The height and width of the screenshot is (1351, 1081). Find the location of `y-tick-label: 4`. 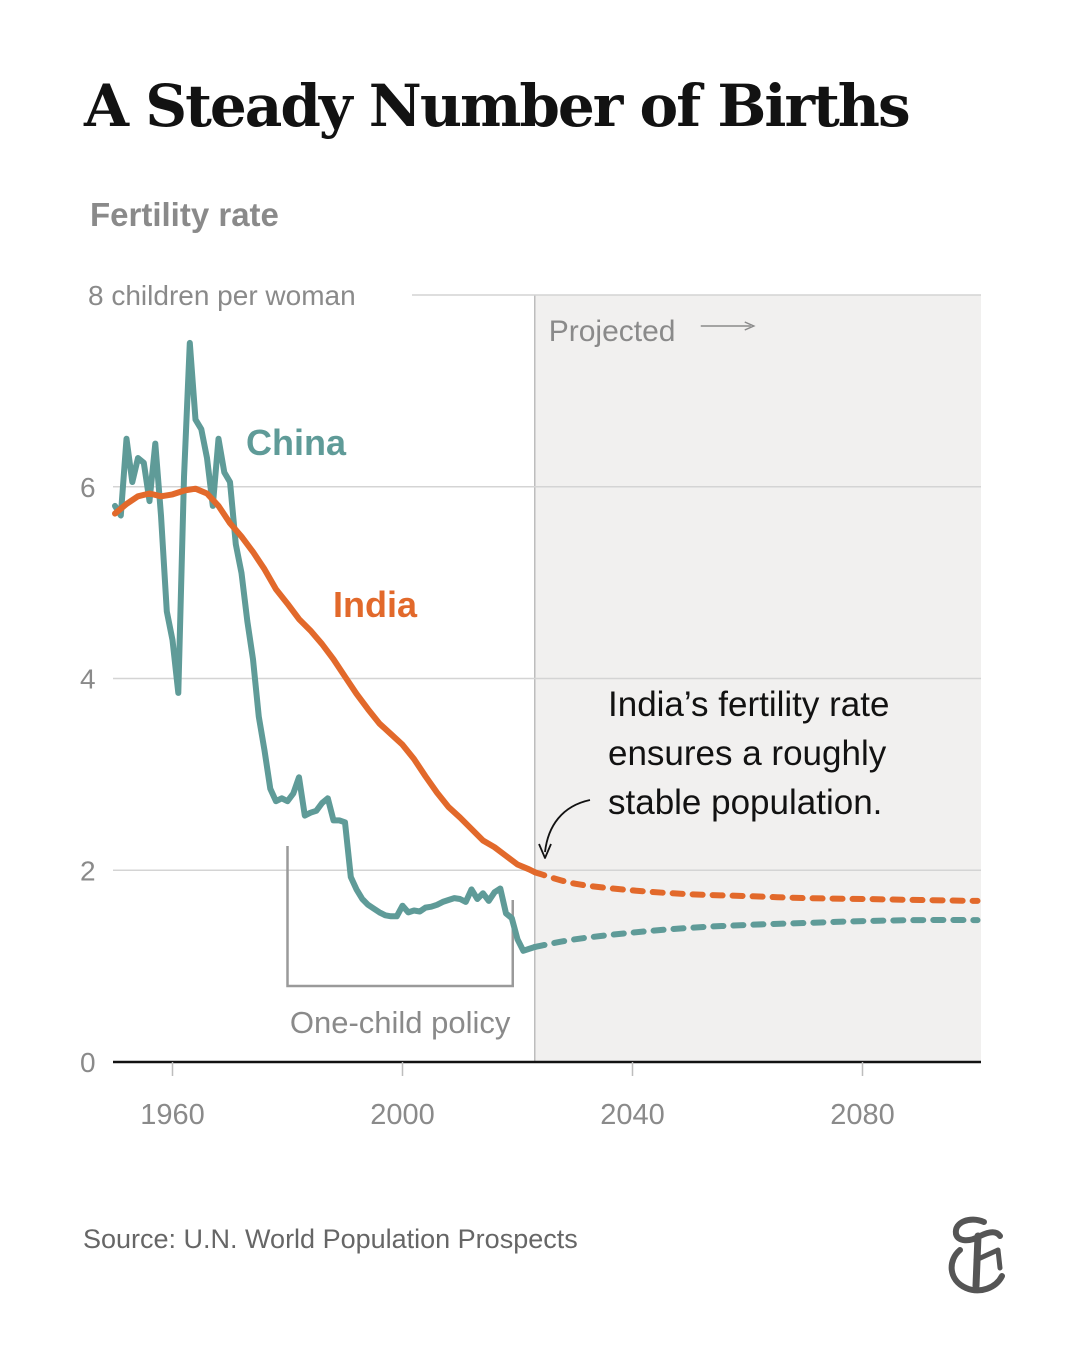

y-tick-label: 4 is located at coordinates (88, 679).